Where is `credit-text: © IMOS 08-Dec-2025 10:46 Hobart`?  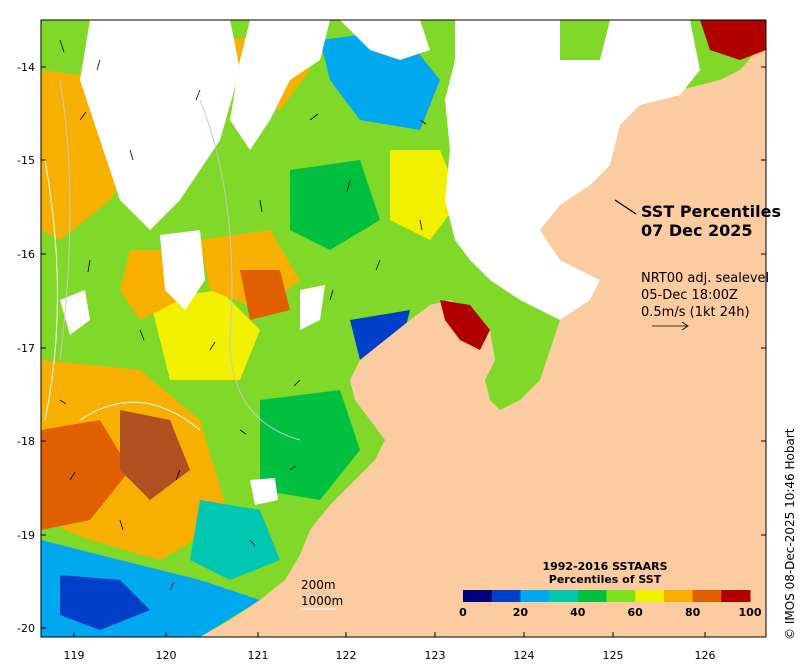
credit-text: © IMOS 08-Dec-2025 10:46 Hobart is located at coordinates (790, 534).